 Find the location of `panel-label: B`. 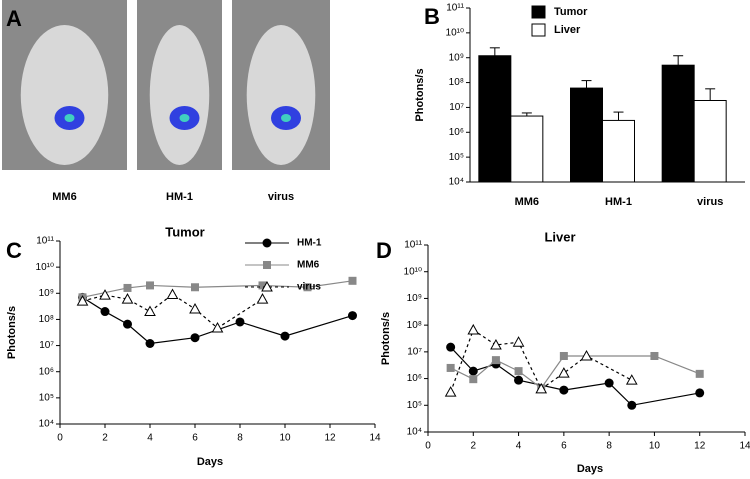

panel-label: B is located at coordinates (432, 16).